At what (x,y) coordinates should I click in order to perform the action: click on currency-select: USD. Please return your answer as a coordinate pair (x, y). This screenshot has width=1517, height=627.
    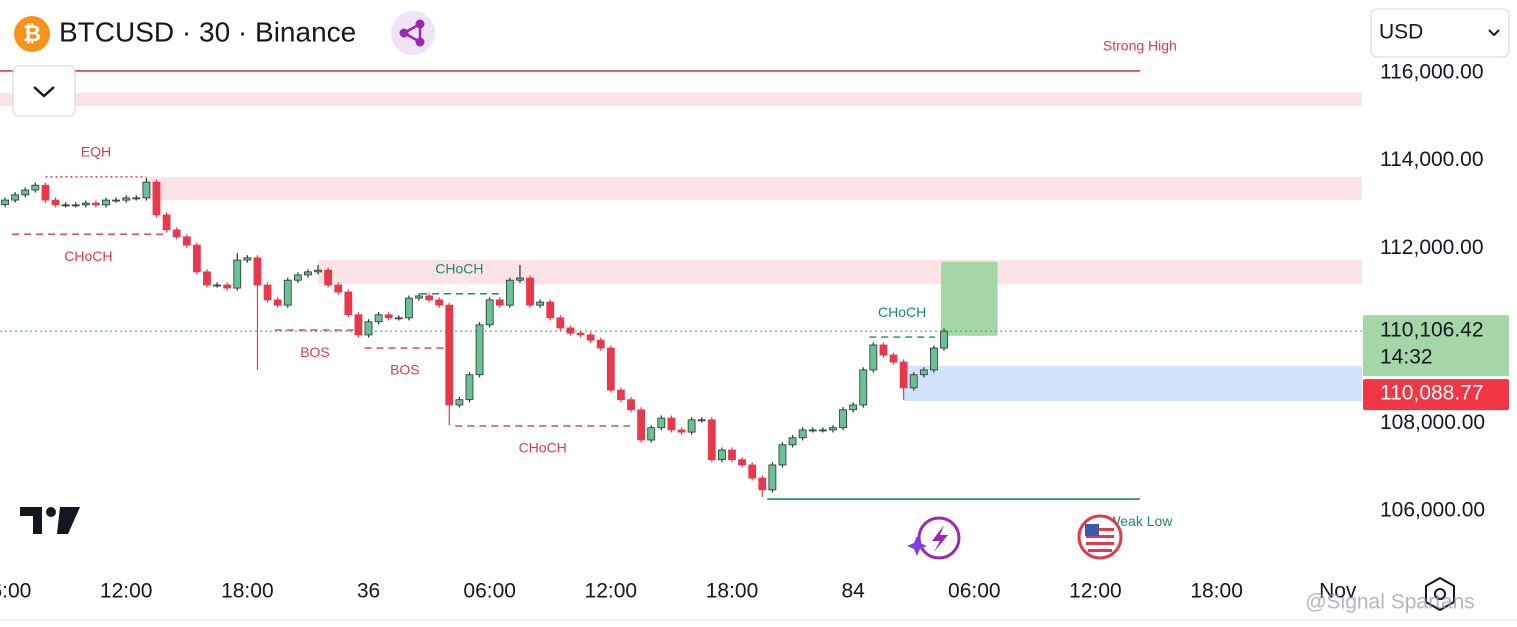
    Looking at the image, I should click on (1440, 33).